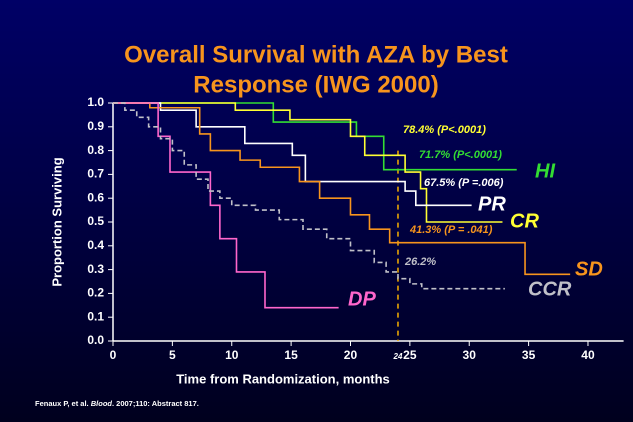 The image size is (633, 422). I want to click on footnote-part: Blood, so click(102, 403).